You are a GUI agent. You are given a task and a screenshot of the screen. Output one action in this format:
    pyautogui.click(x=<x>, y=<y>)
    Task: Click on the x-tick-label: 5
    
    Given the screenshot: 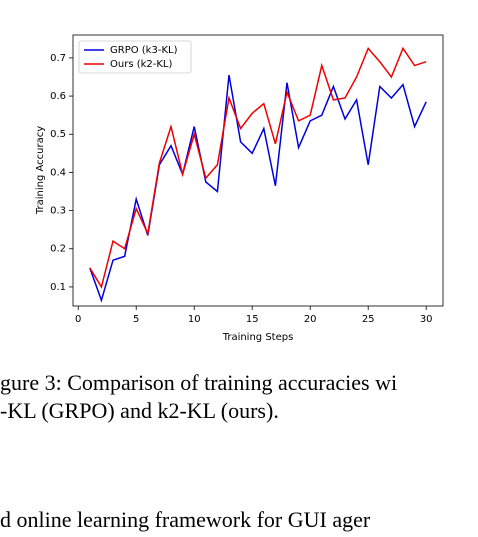 What is the action you would take?
    pyautogui.click(x=136, y=319)
    